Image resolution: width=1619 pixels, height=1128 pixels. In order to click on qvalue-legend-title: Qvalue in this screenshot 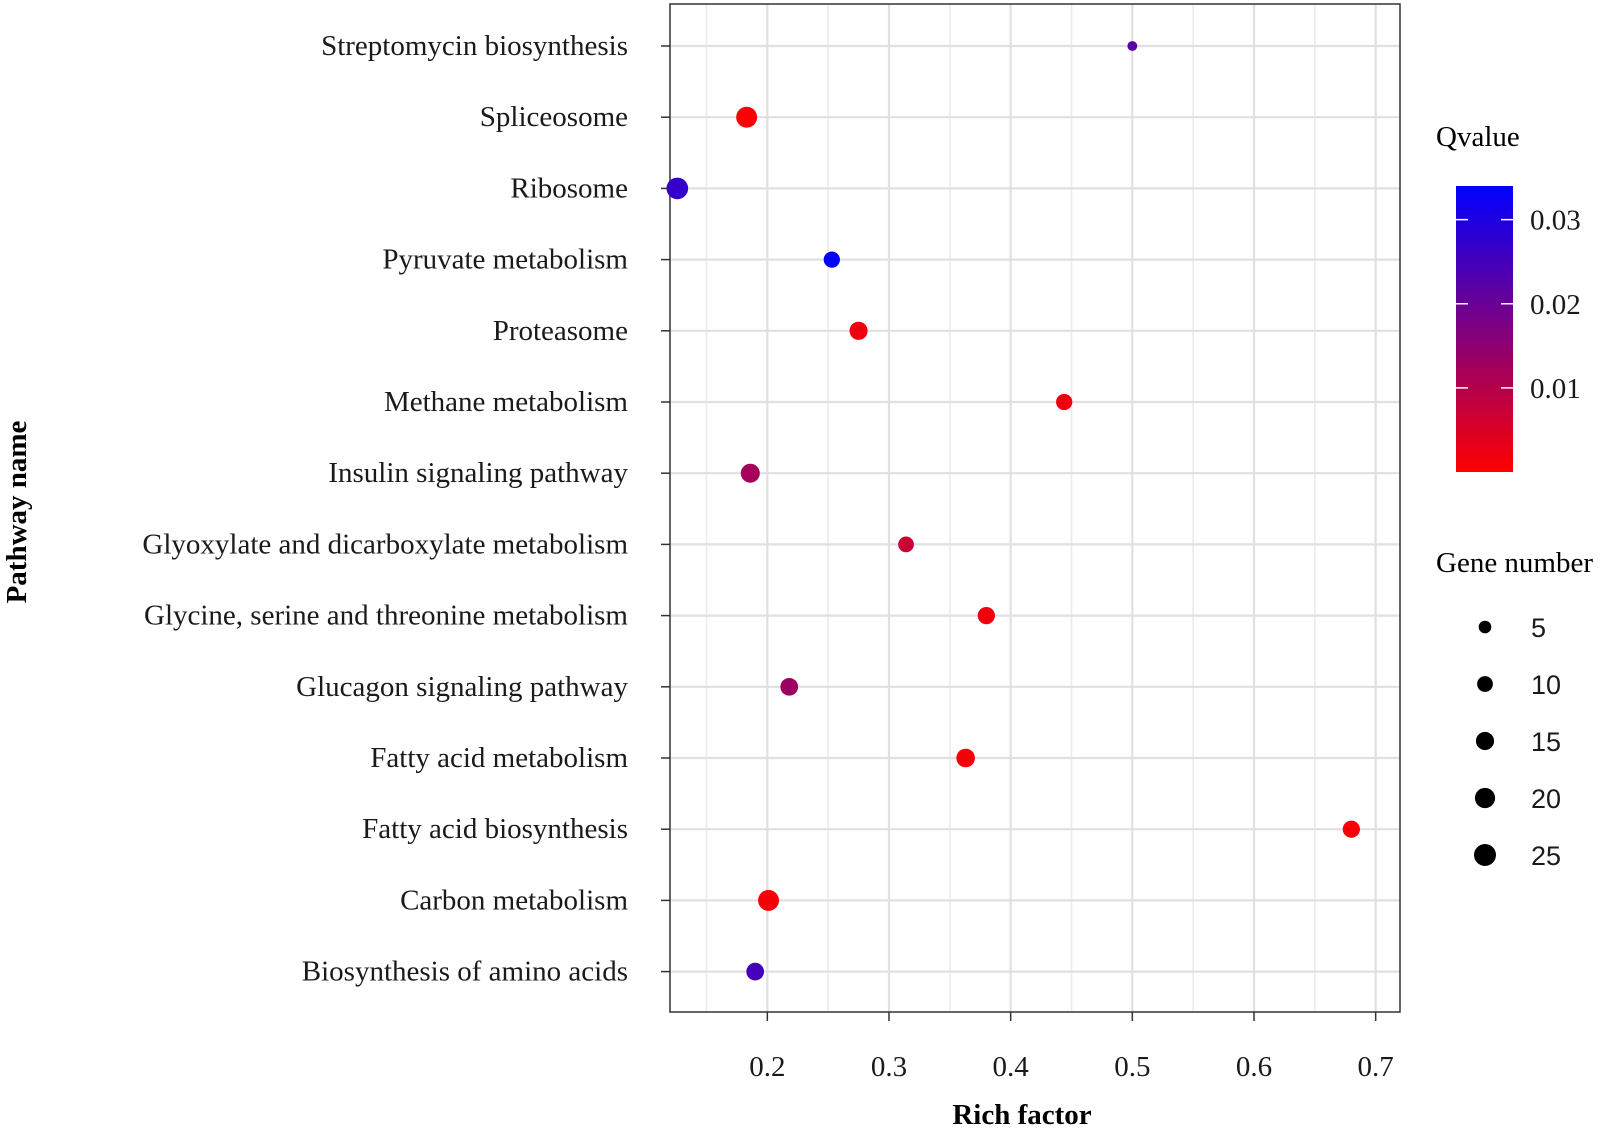, I will do `click(1478, 137)`.